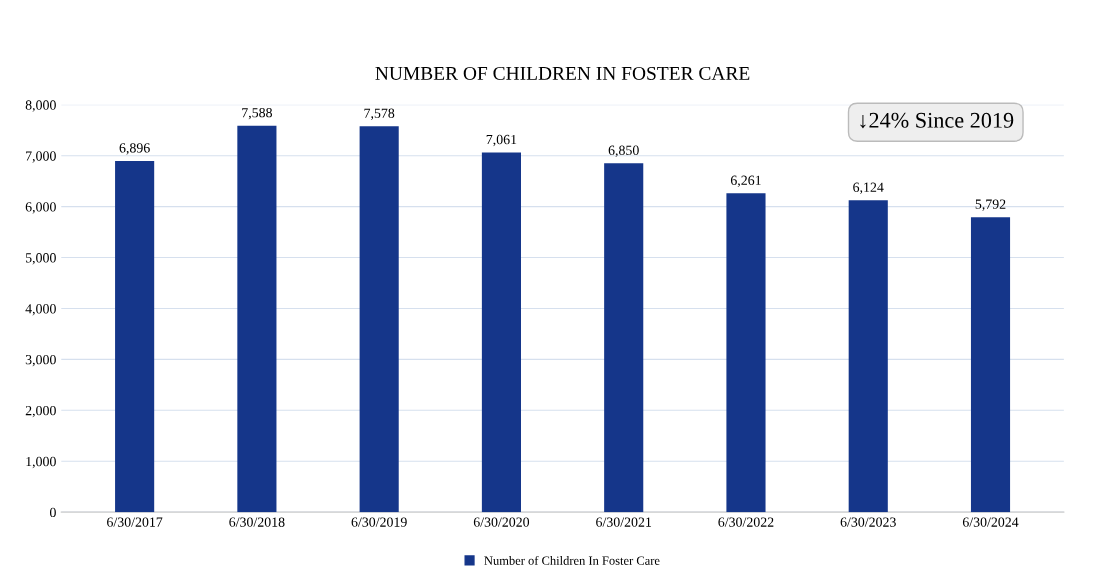 This screenshot has width=1114, height=582. Describe the element at coordinates (40, 310) in the screenshot. I see `y-tick-label: 4,000` at that location.